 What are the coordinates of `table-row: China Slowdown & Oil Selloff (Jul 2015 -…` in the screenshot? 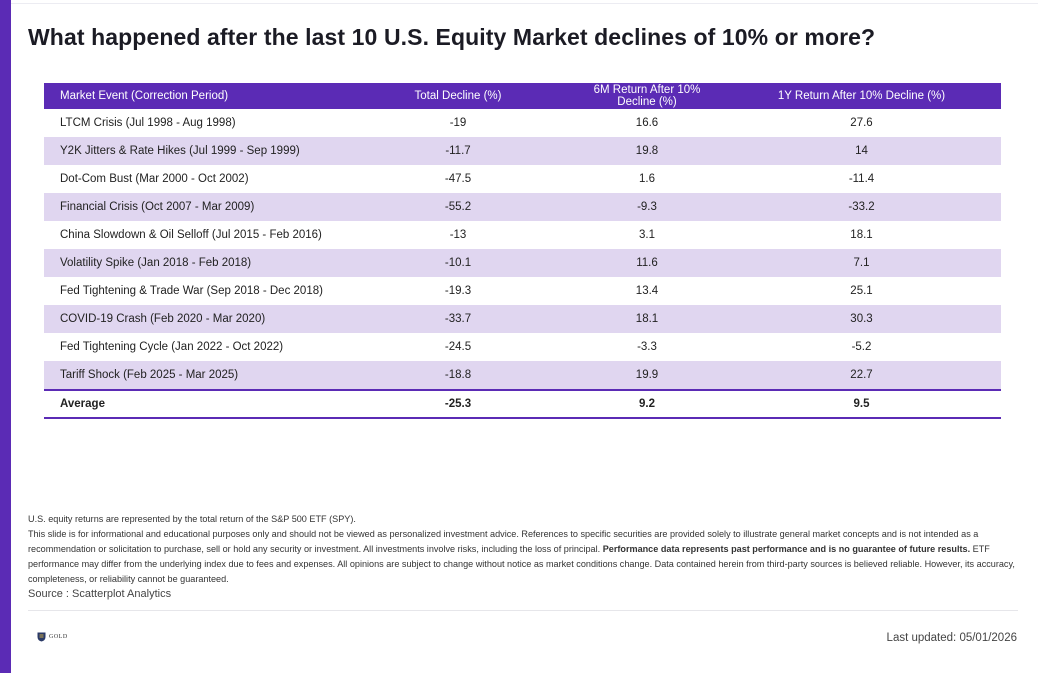 It's located at (522, 235).